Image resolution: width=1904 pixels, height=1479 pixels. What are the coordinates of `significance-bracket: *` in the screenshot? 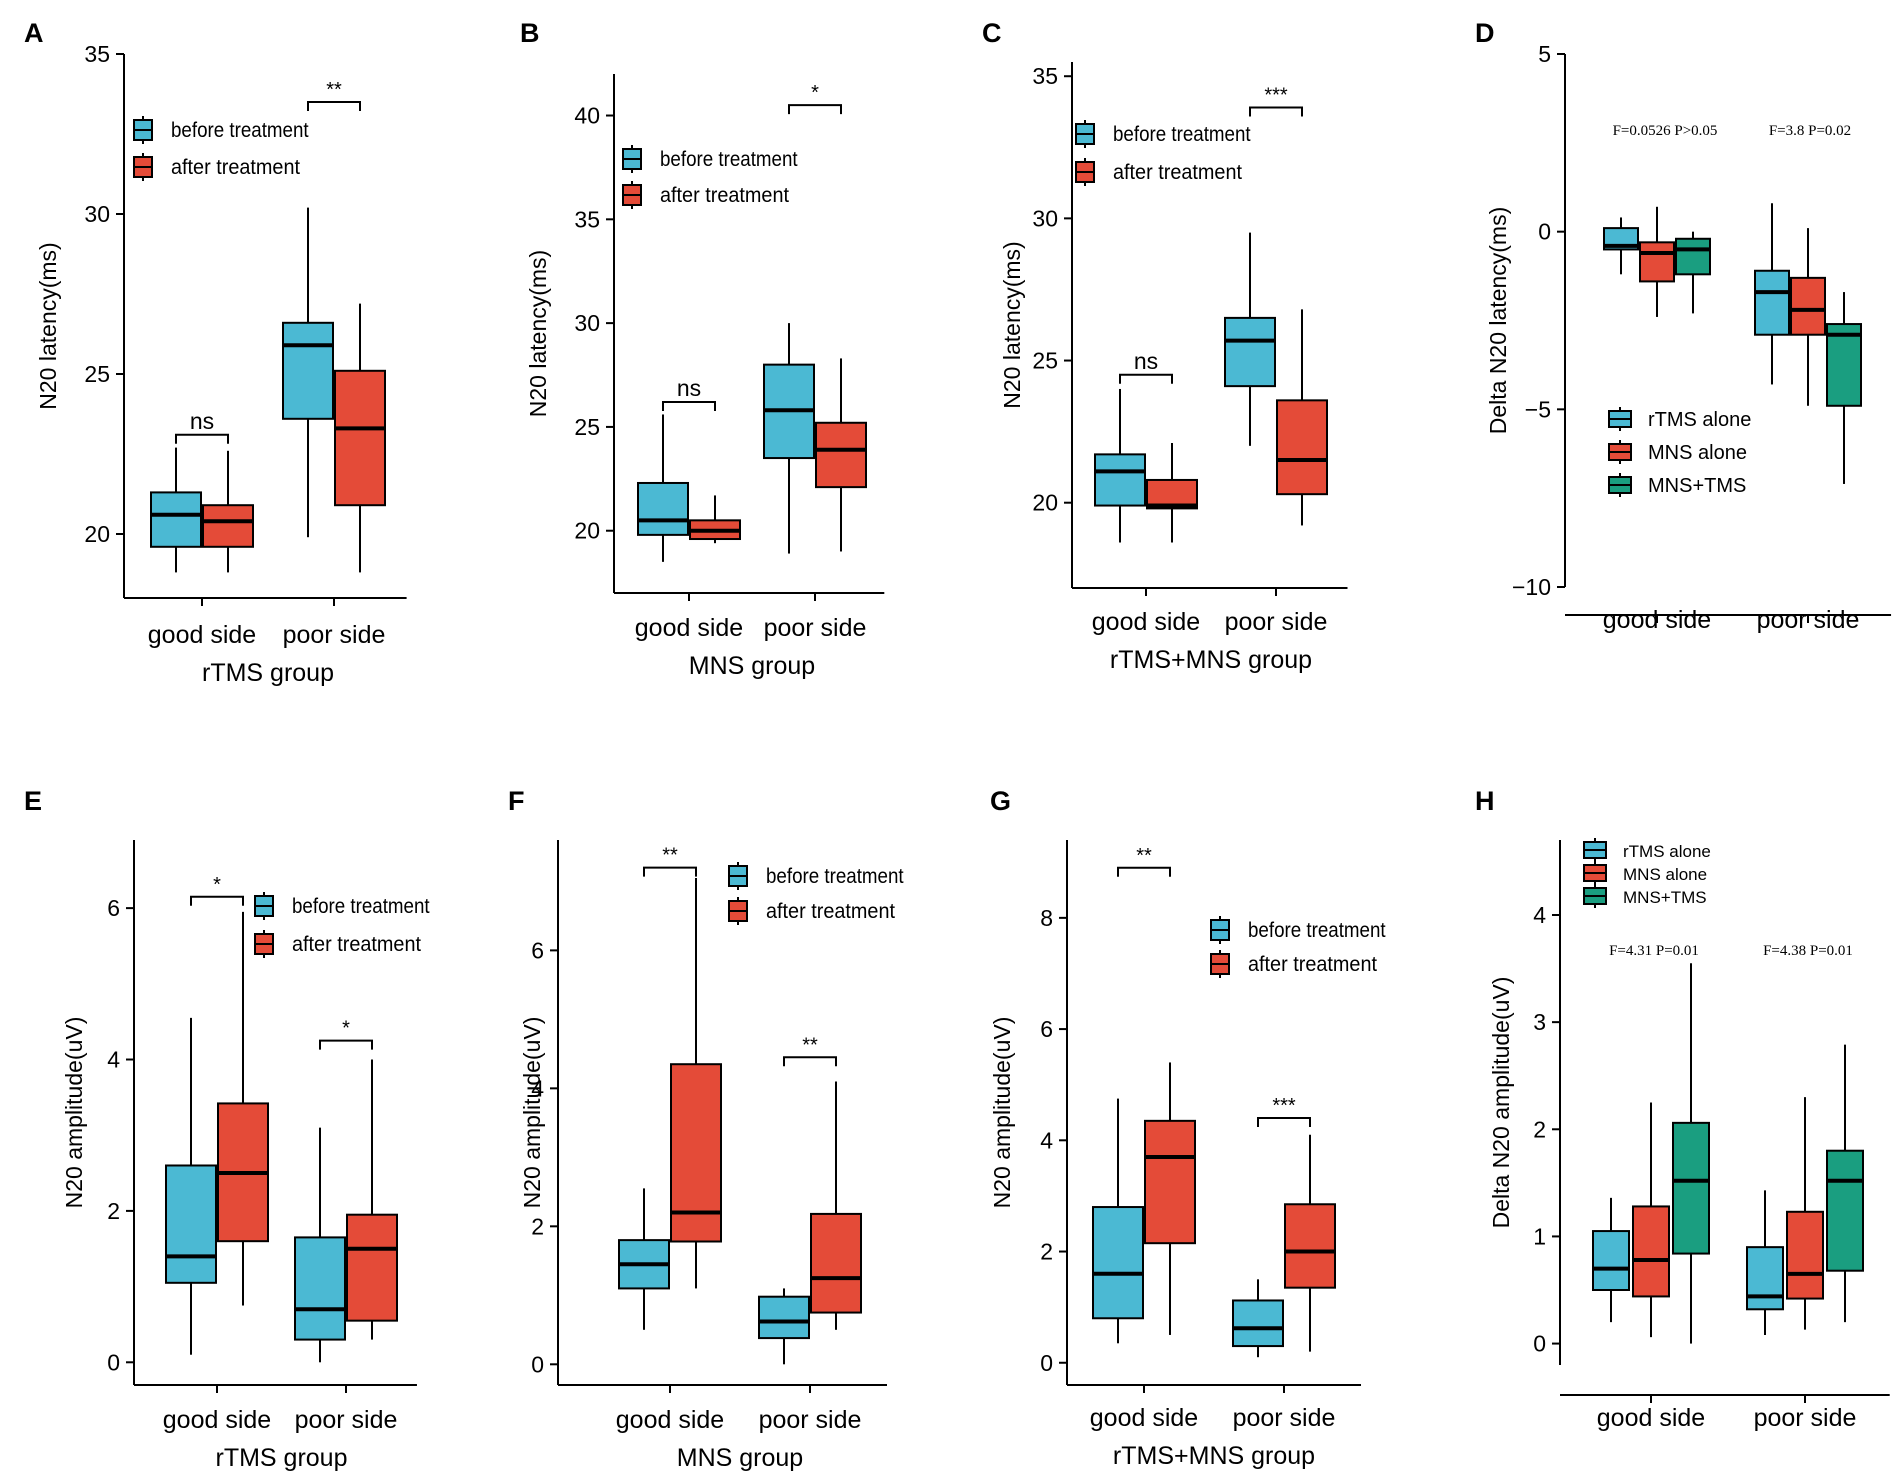 It's located at (815, 98).